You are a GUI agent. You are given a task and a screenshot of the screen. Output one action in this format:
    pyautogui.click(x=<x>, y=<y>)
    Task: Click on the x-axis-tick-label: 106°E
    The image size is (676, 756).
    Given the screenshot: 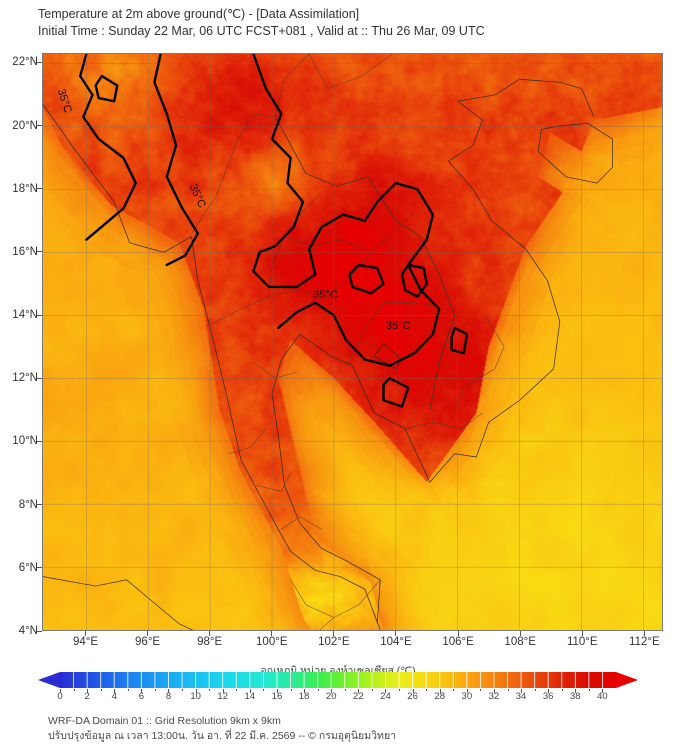 What is the action you would take?
    pyautogui.click(x=458, y=642)
    